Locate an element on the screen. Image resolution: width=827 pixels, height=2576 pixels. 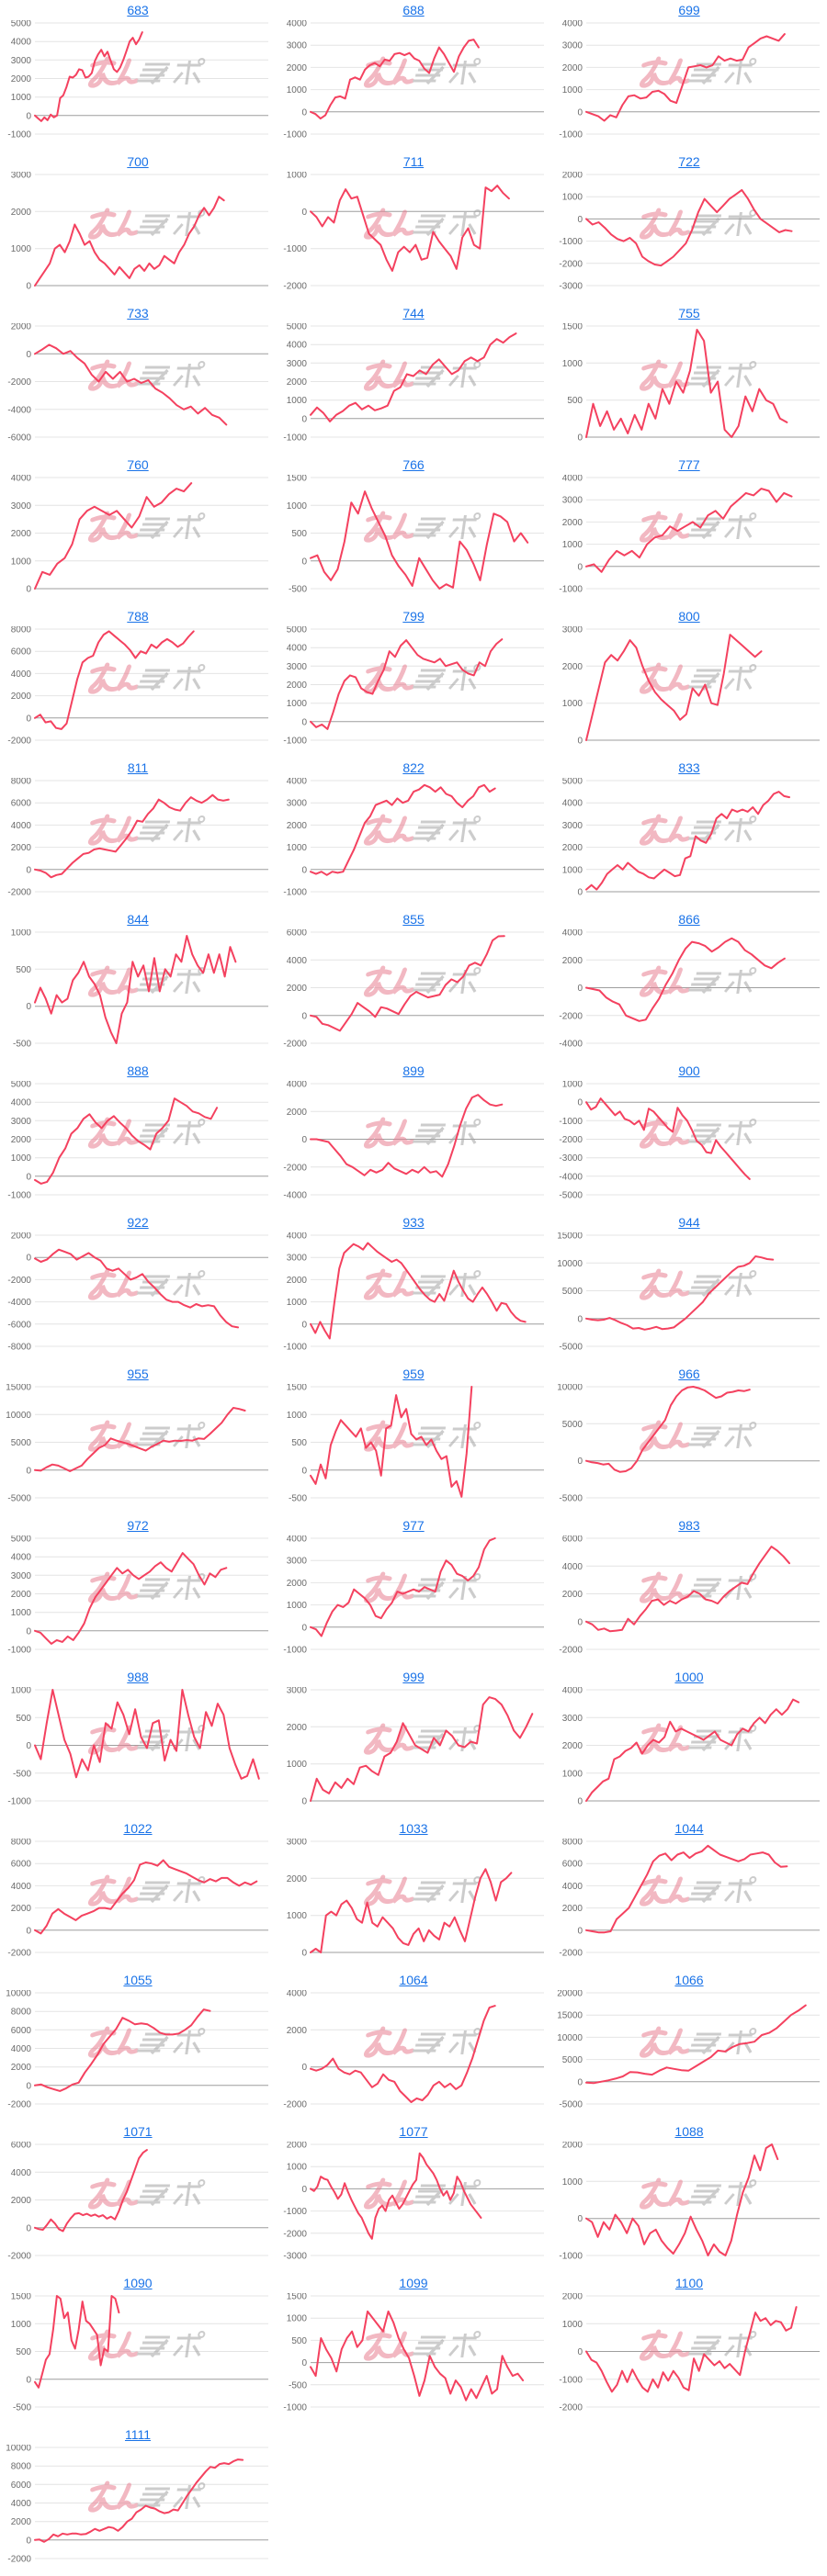
chart-title-link: 1111 is located at coordinates (138, 2434).